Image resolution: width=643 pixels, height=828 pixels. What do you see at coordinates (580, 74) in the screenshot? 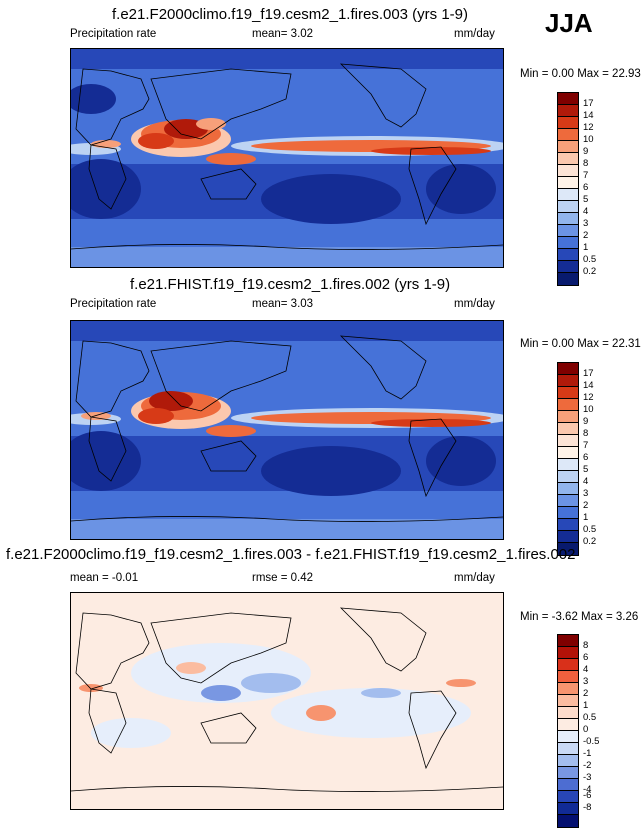
I see `panel1-minmax: Min = 0.00 Max = 22.93` at bounding box center [580, 74].